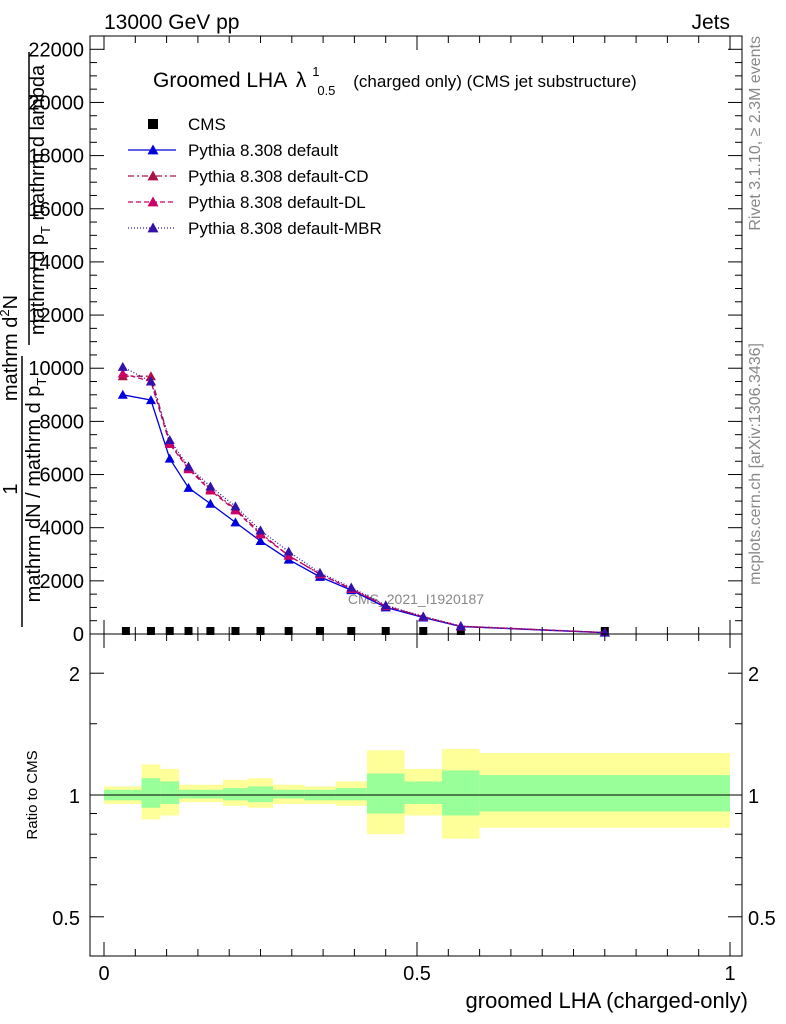 This screenshot has width=786, height=1024. Describe the element at coordinates (278, 176) in the screenshot. I see `legend-label: Pythia 8.308 default-CD` at that location.